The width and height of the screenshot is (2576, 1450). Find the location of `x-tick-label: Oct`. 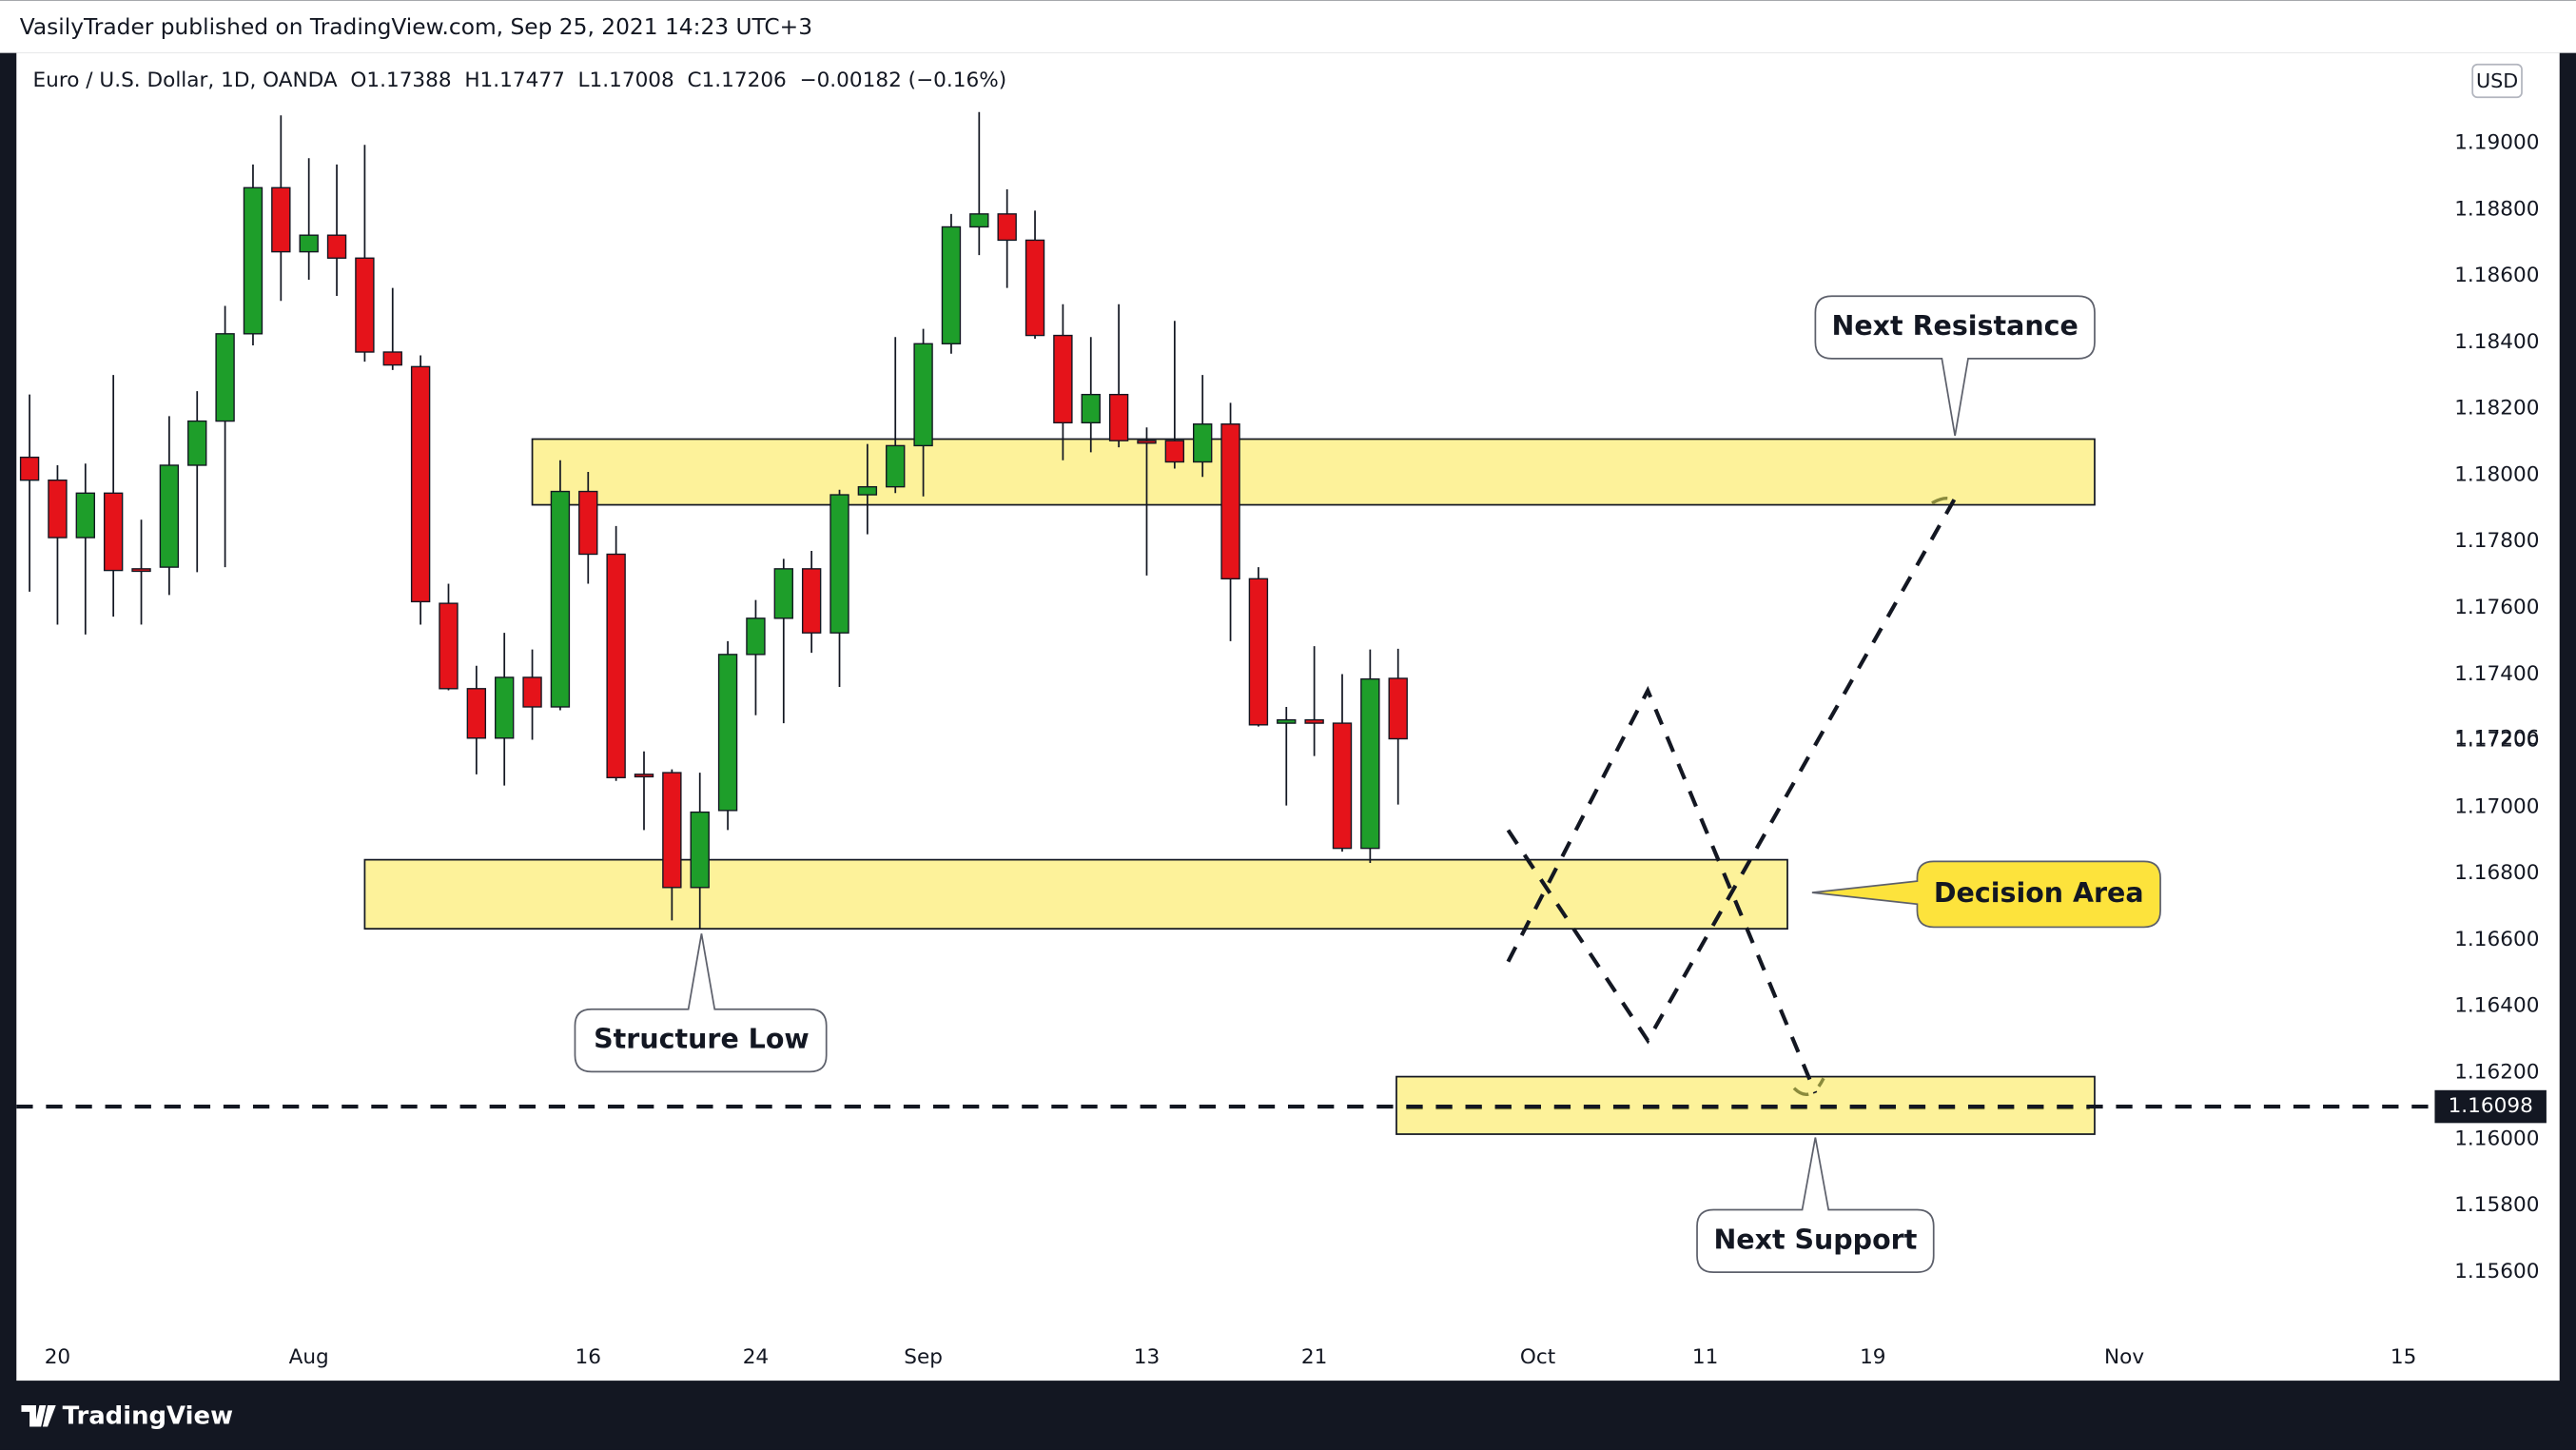

x-tick-label: Oct is located at coordinates (1537, 1357).